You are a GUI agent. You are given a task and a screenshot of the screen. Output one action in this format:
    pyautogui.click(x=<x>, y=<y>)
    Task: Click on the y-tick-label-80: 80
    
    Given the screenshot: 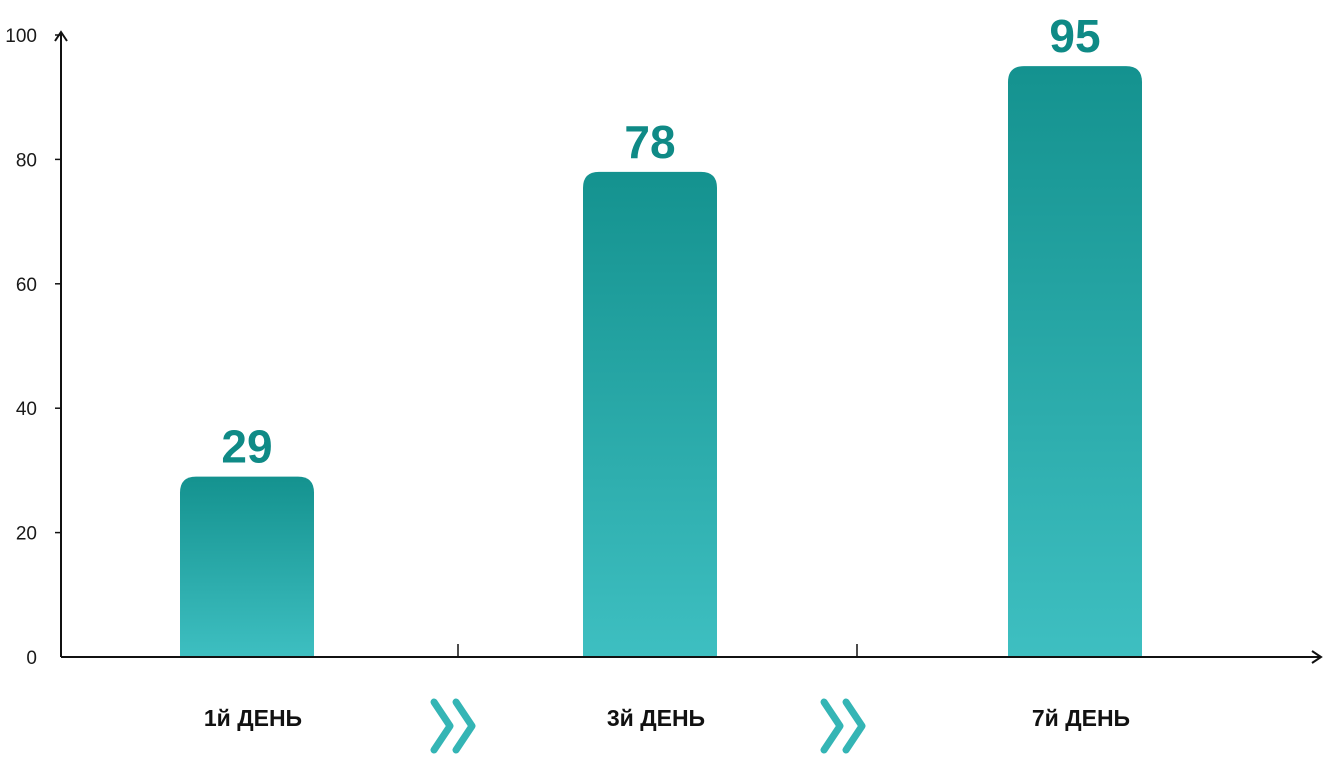 What is the action you would take?
    pyautogui.click(x=26, y=160)
    